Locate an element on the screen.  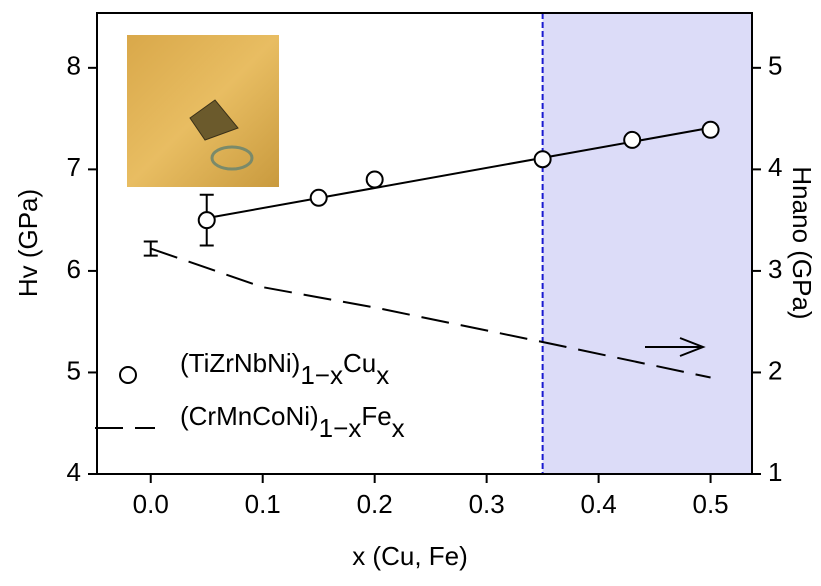
y-tick-label: 5 is located at coordinates (74, 370).